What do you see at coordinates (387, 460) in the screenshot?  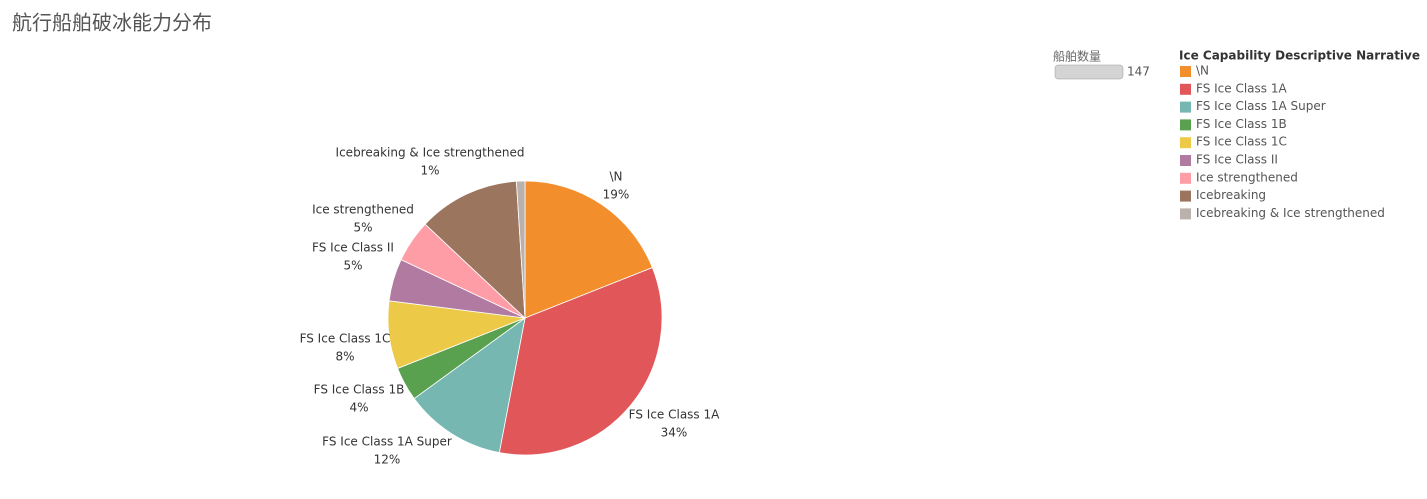 I see `slice-value-label: 12%` at bounding box center [387, 460].